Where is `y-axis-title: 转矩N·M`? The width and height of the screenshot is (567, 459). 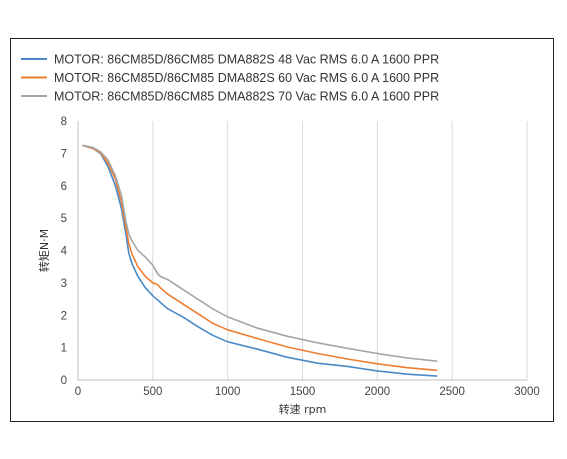 y-axis-title: 转矩N·M is located at coordinates (44, 250).